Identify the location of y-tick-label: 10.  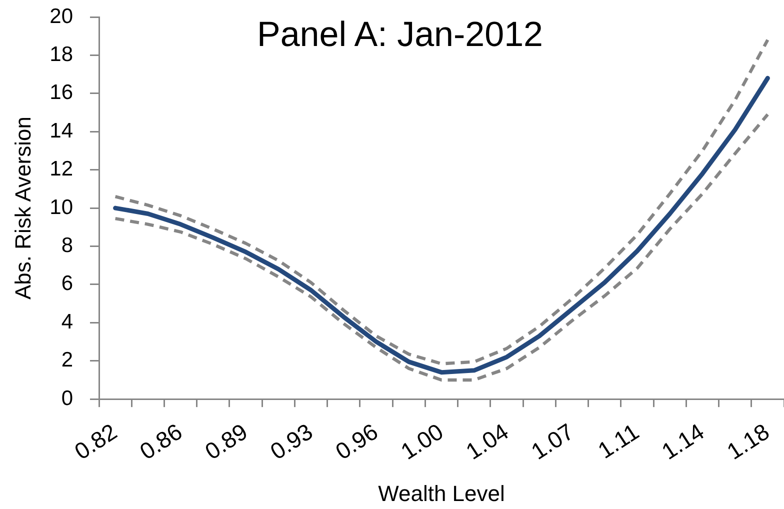
(61, 207).